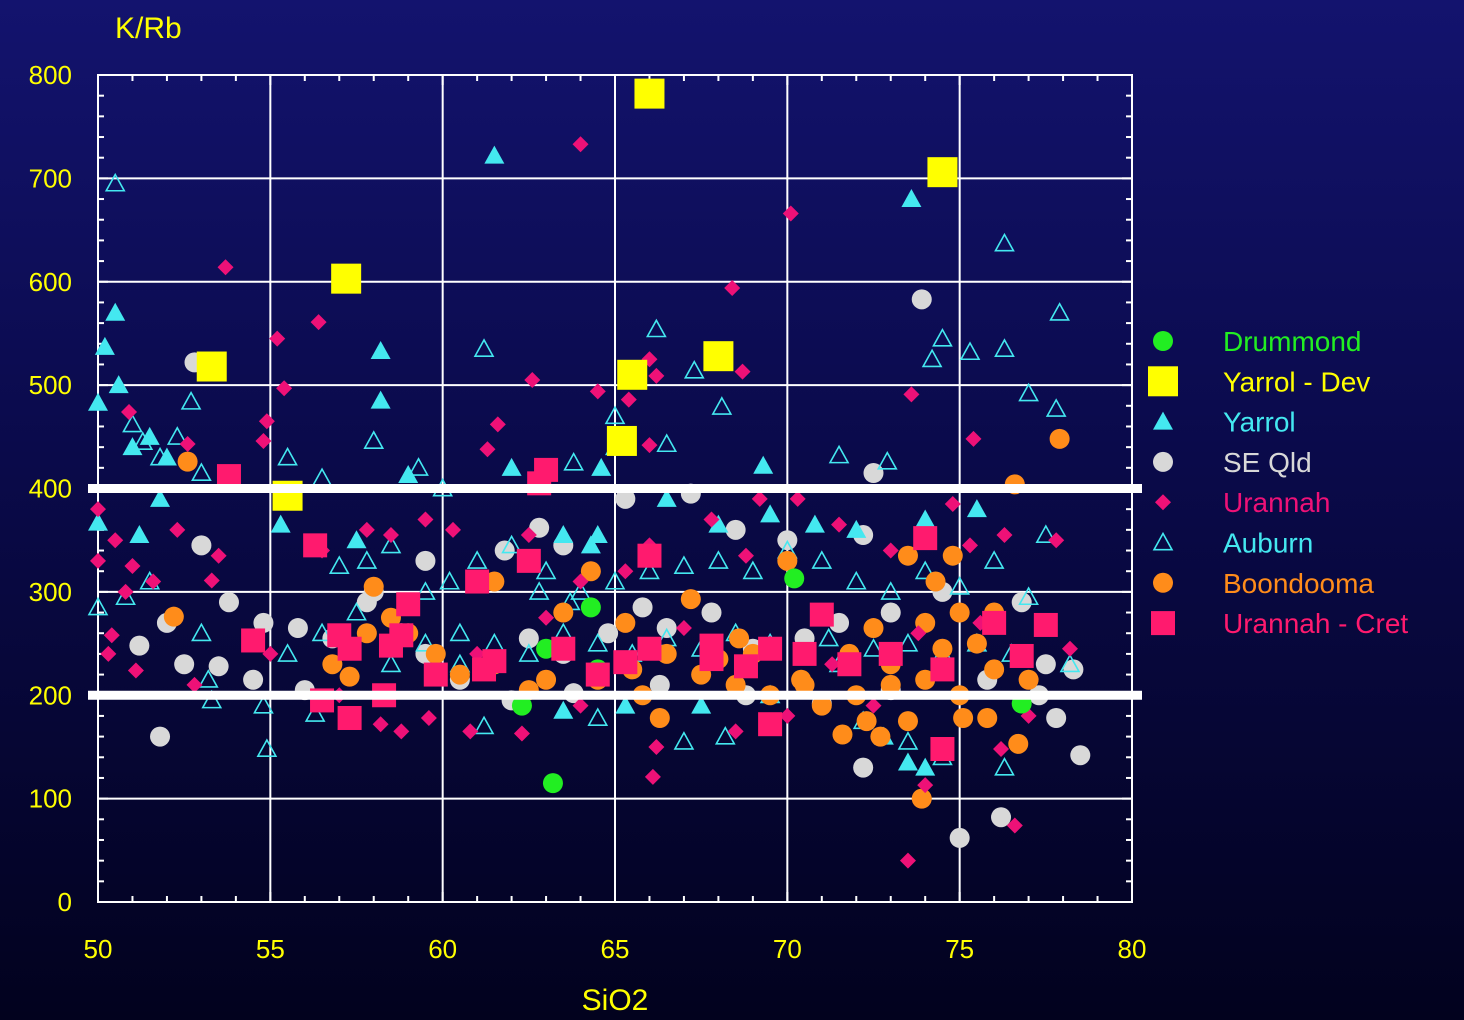  I want to click on y-tick-label: 0, so click(65, 902).